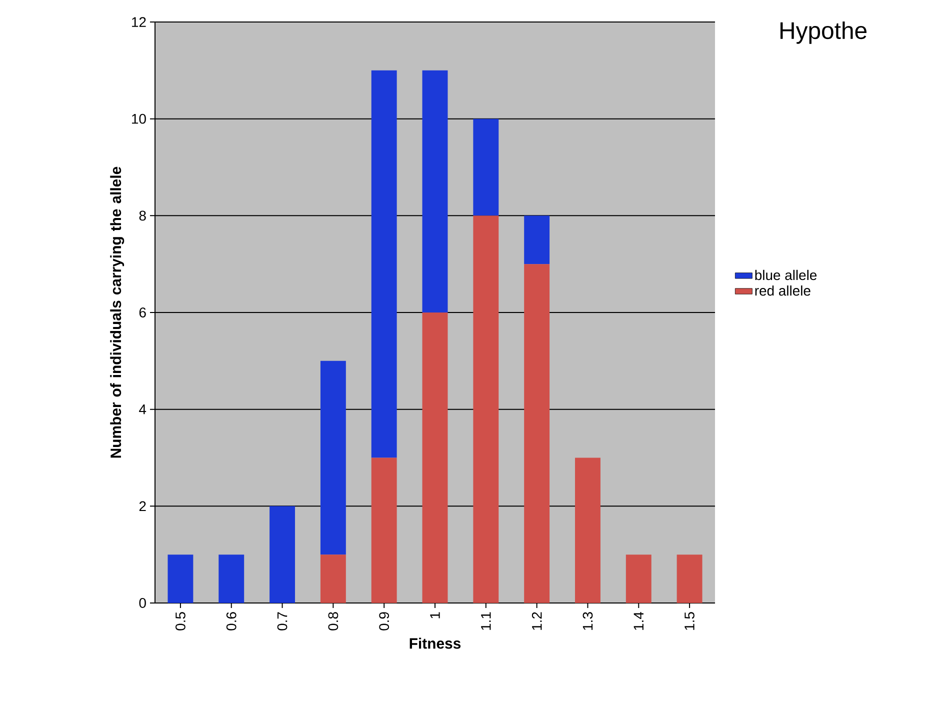  What do you see at coordinates (139, 22) in the screenshot?
I see `y-tick-label: 12` at bounding box center [139, 22].